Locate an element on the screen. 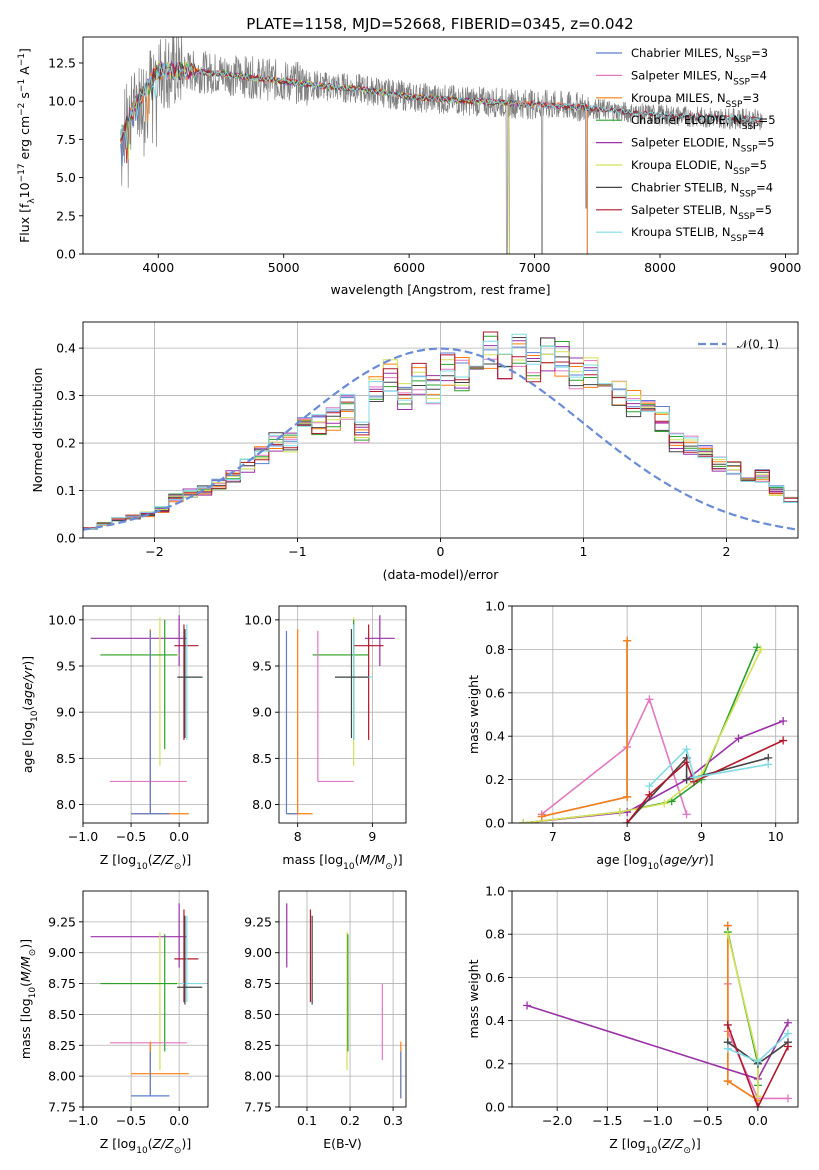 Image resolution: width=819 pixels, height=1170 pixels. panel-age-vs-mass: 8 9 8.0 8.5 9.0 9.5 10.0 mass [log10(M/M⊙)] is located at coordinates (325, 738).